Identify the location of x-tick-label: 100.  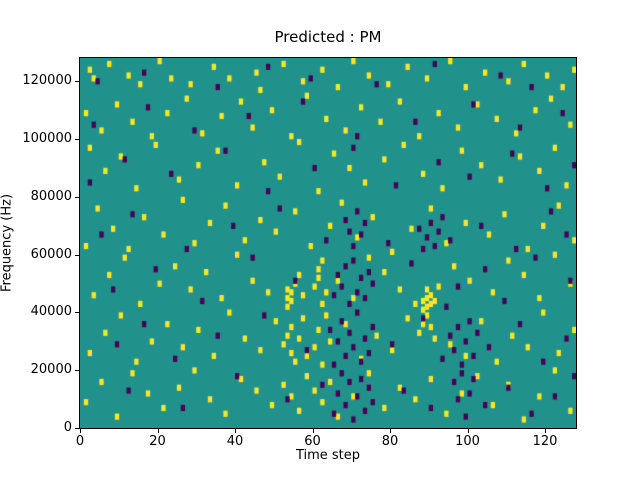
(467, 441).